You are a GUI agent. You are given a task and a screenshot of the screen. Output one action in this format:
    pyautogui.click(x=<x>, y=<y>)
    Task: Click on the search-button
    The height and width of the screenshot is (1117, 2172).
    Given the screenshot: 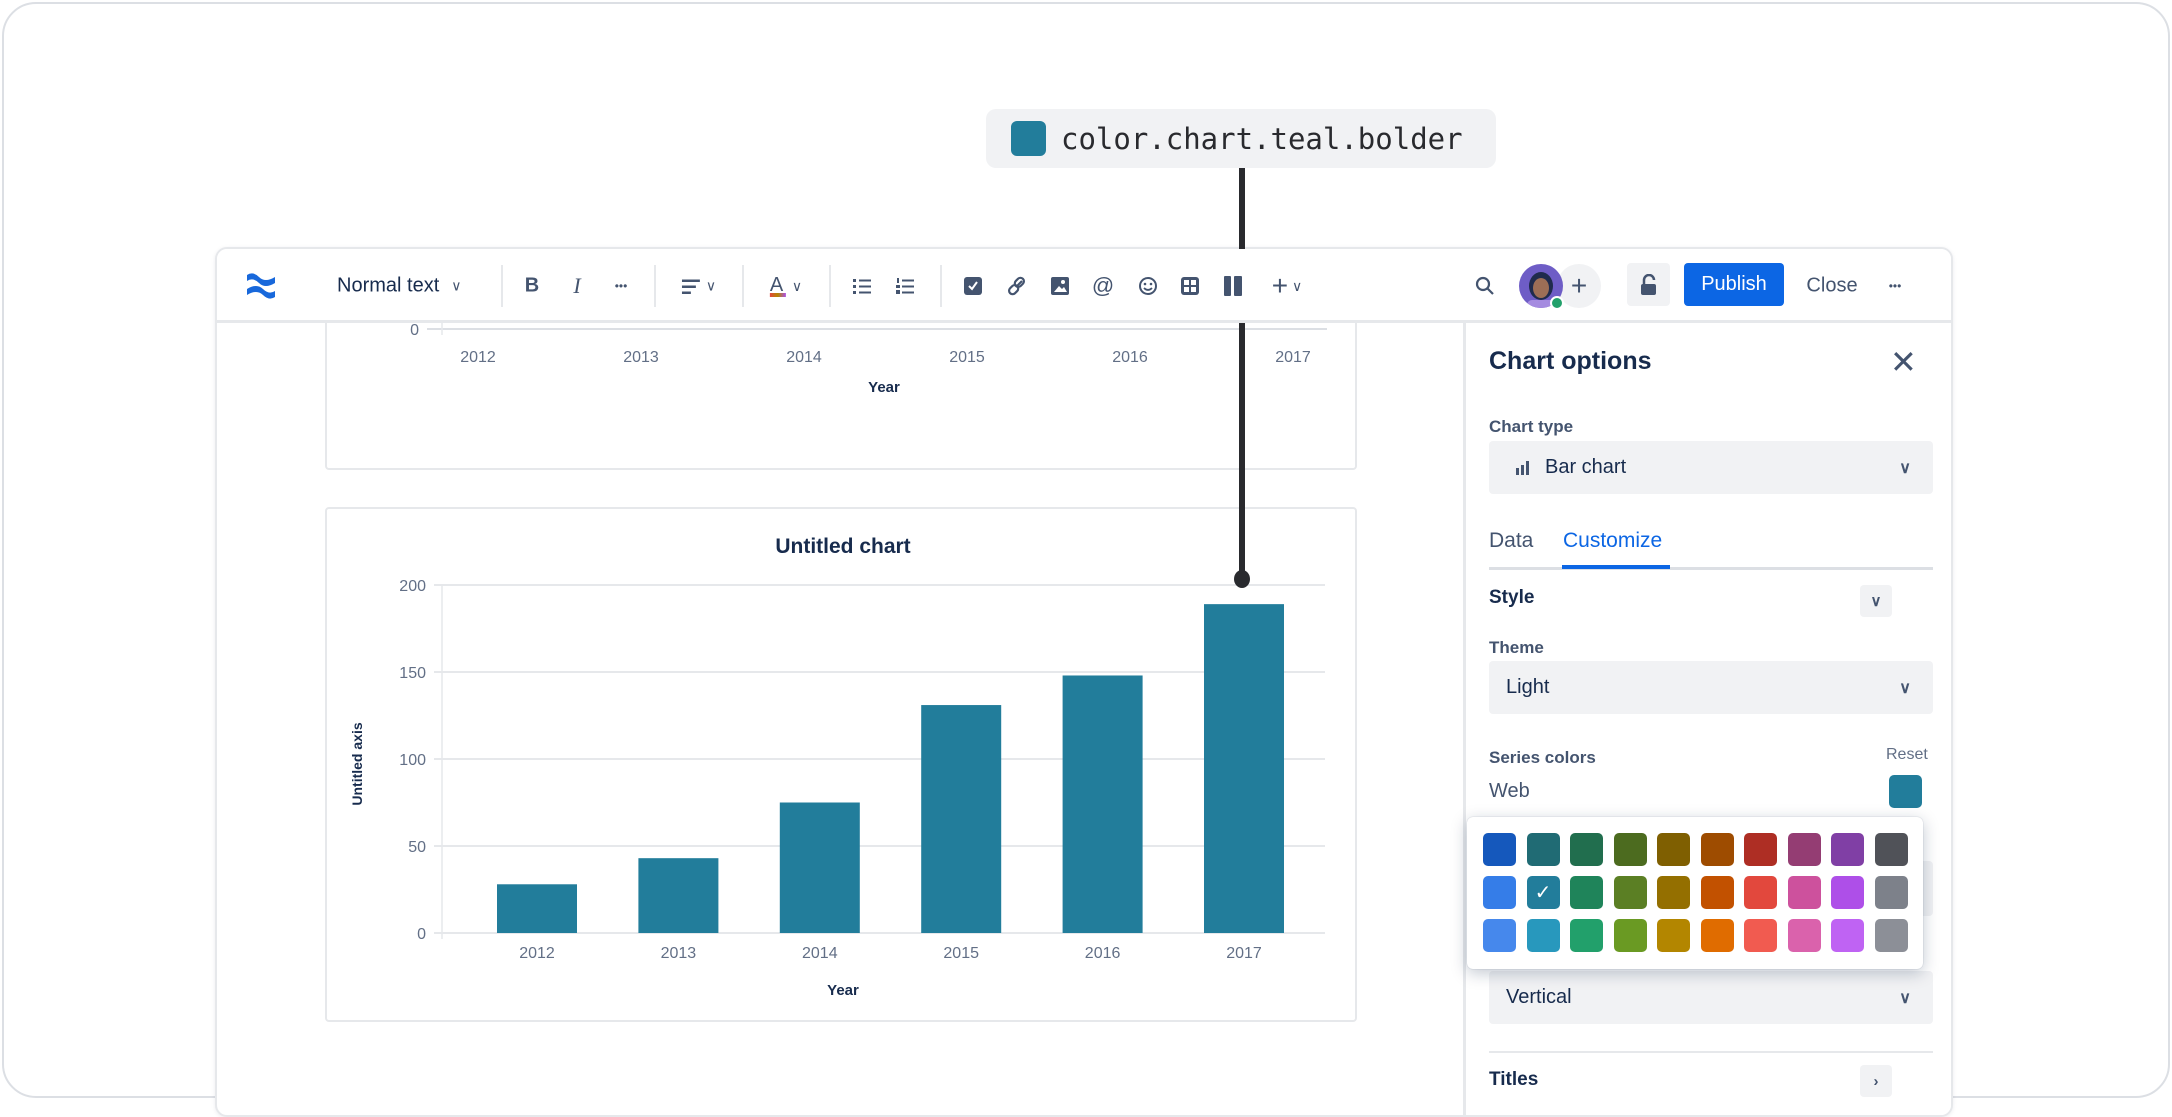 What is the action you would take?
    pyautogui.click(x=1485, y=286)
    